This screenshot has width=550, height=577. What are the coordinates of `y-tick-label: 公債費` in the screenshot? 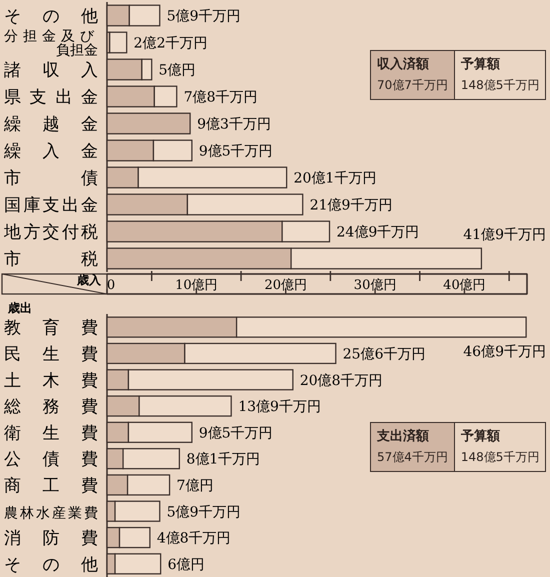 It's located at (51, 460).